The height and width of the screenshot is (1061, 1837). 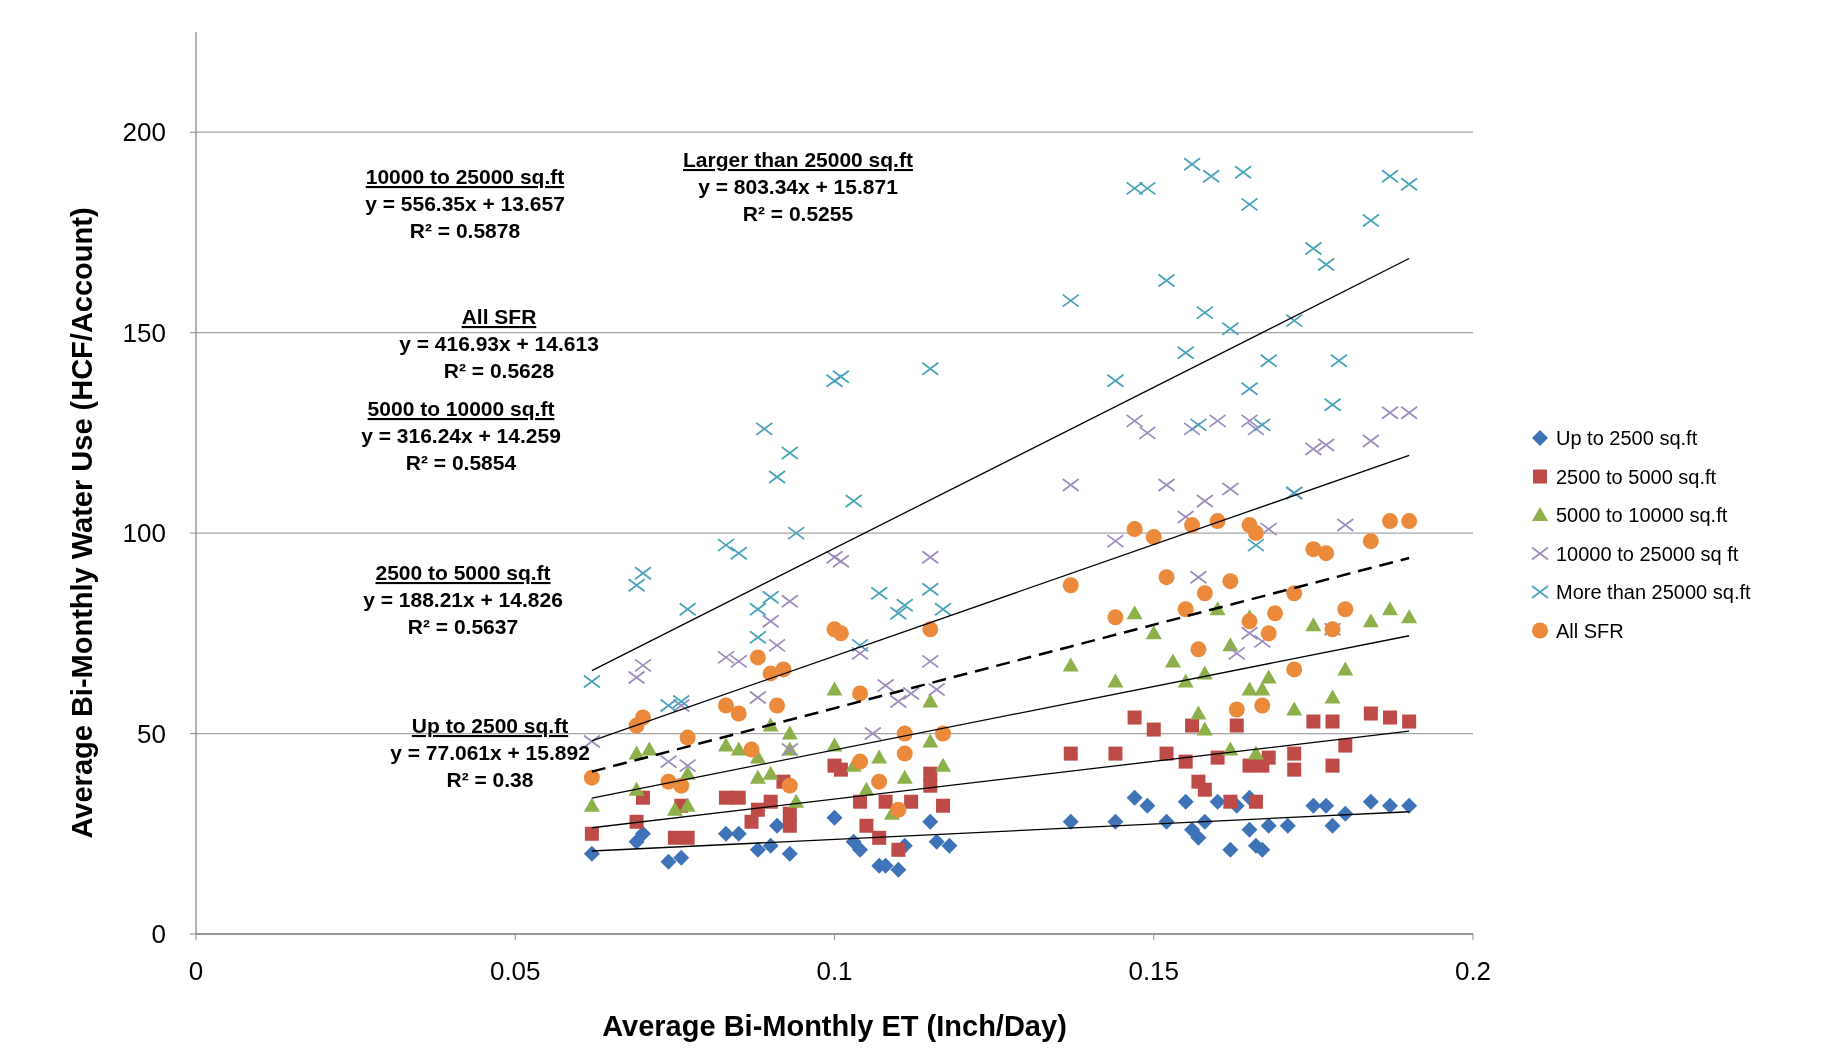 What do you see at coordinates (499, 343) in the screenshot?
I see `annotation: y = 416.93x + 14.613` at bounding box center [499, 343].